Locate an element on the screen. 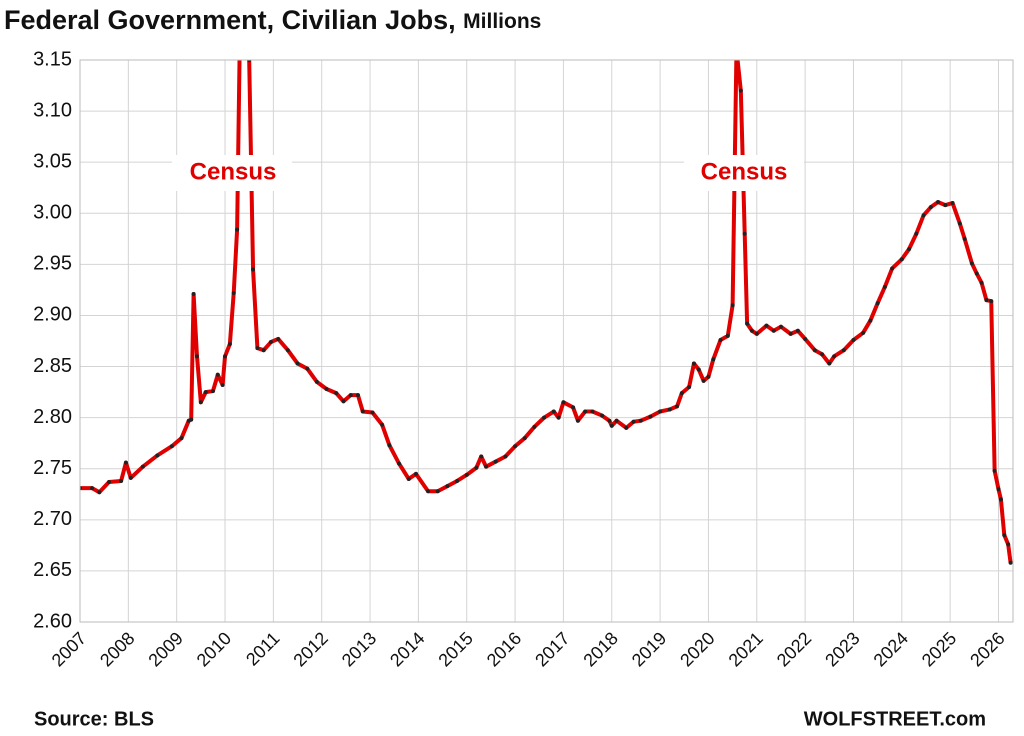  annotation: Census is located at coordinates (233, 171).